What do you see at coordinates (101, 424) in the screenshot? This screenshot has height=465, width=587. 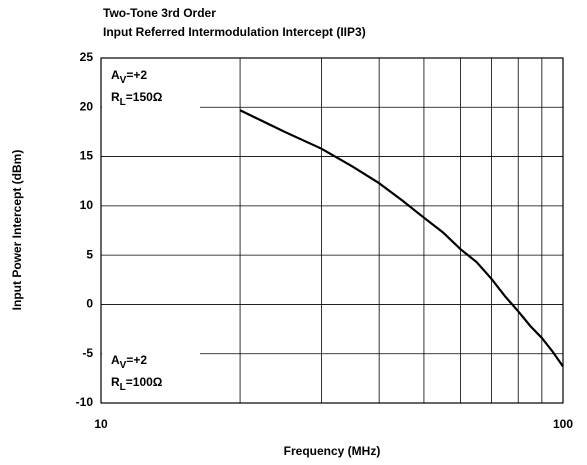 I see `x-tick-label: 10` at bounding box center [101, 424].